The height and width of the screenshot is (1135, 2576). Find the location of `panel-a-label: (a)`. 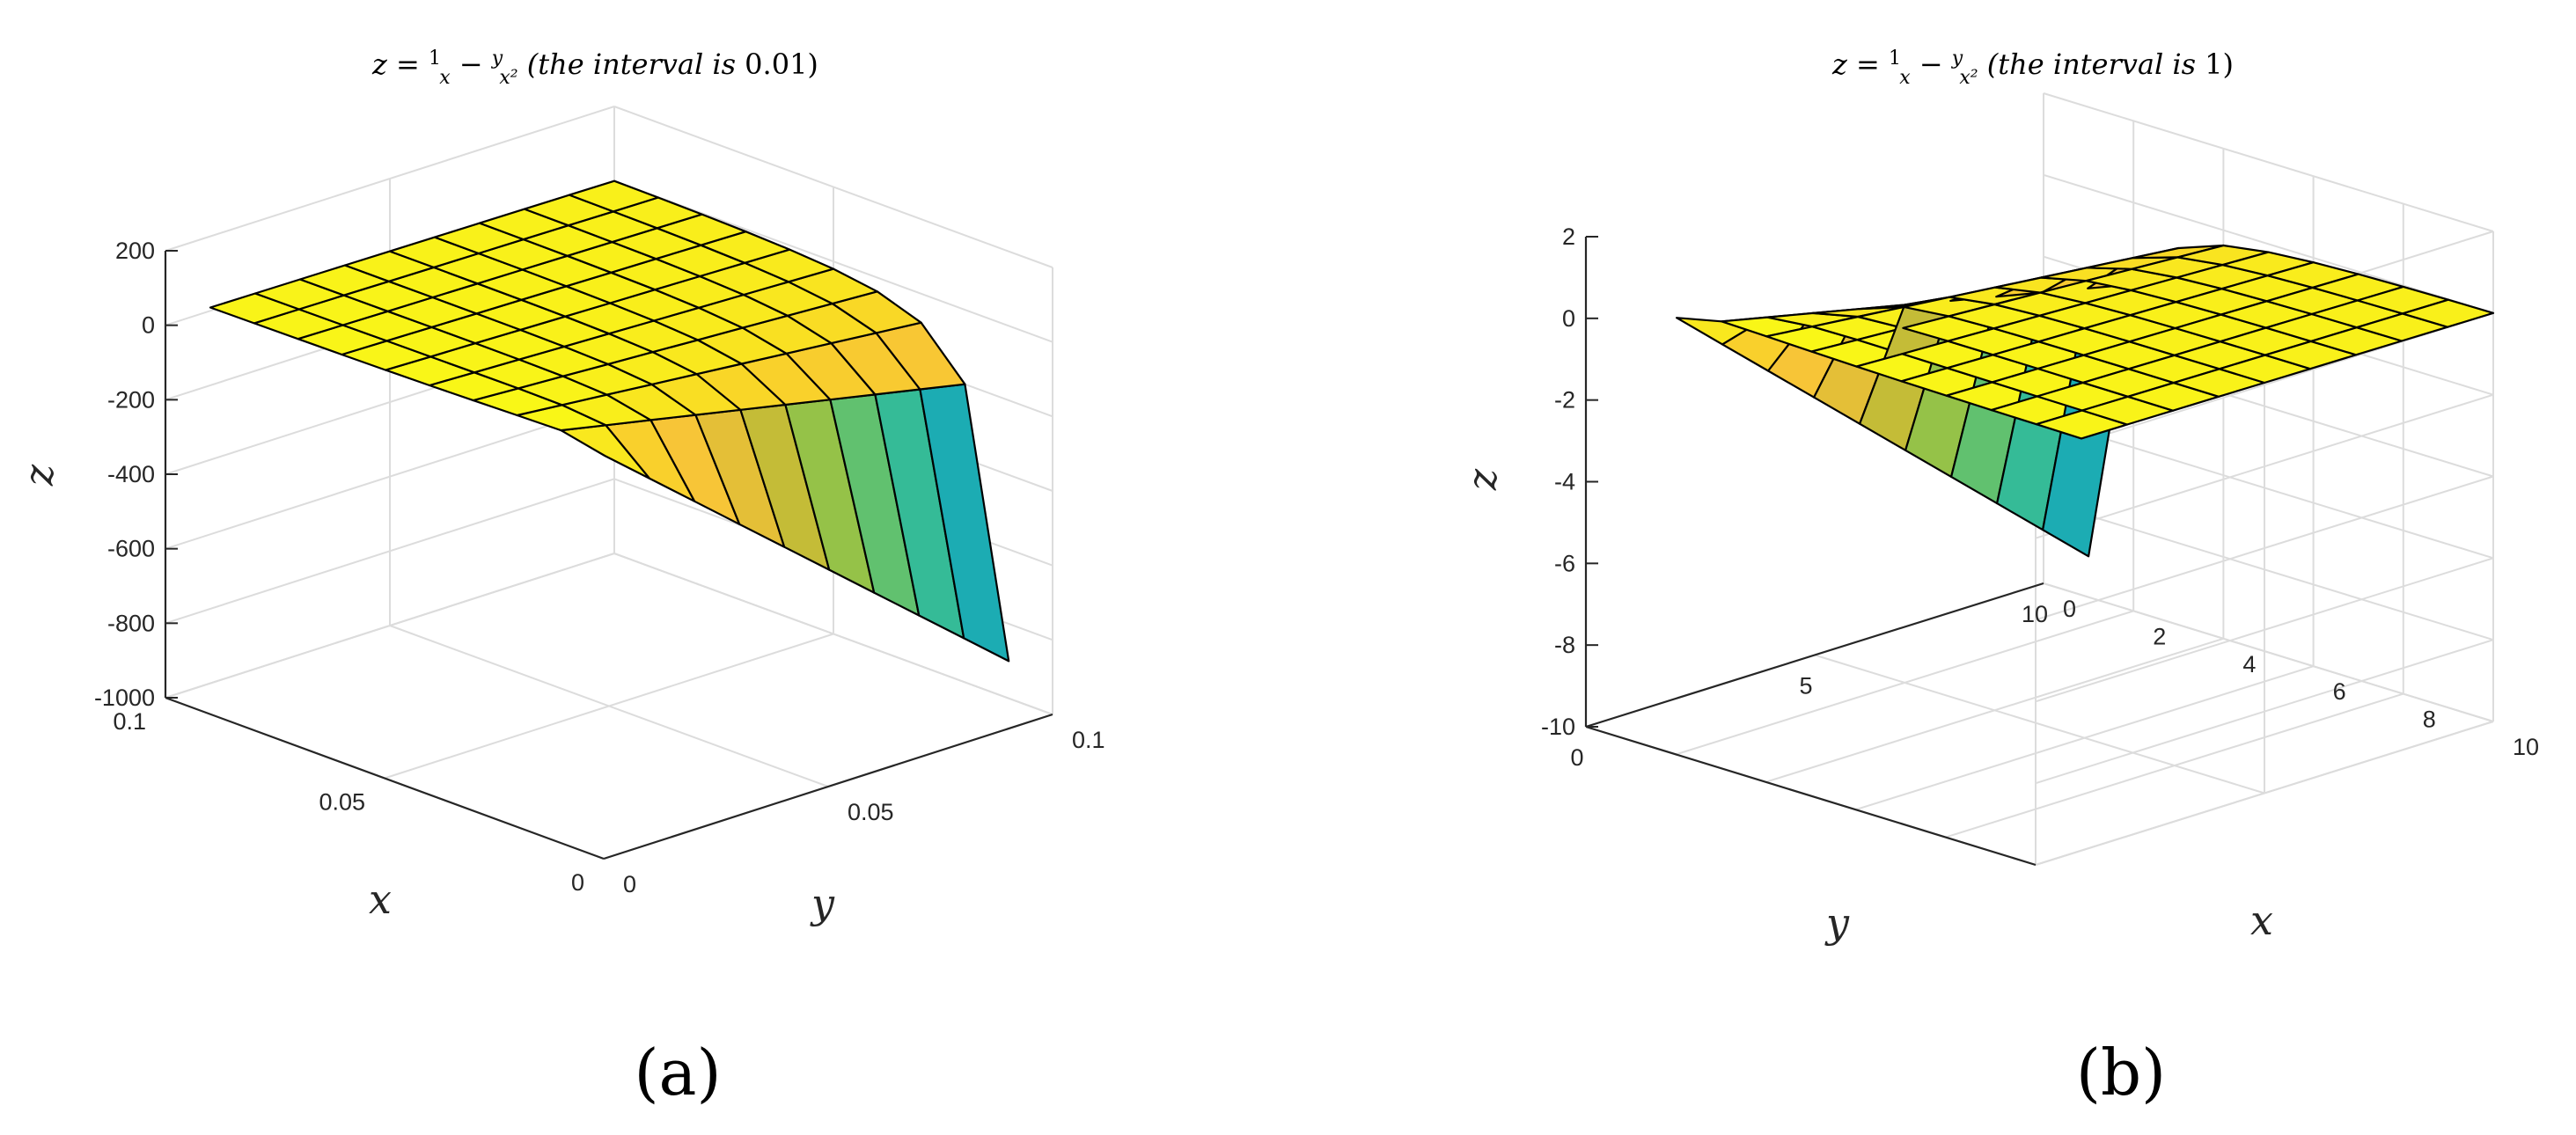

panel-a-label: (a) is located at coordinates (677, 1072).